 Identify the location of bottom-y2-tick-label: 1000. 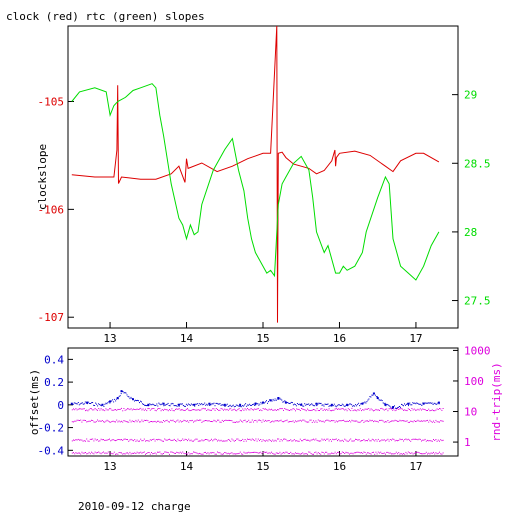
(477, 350).